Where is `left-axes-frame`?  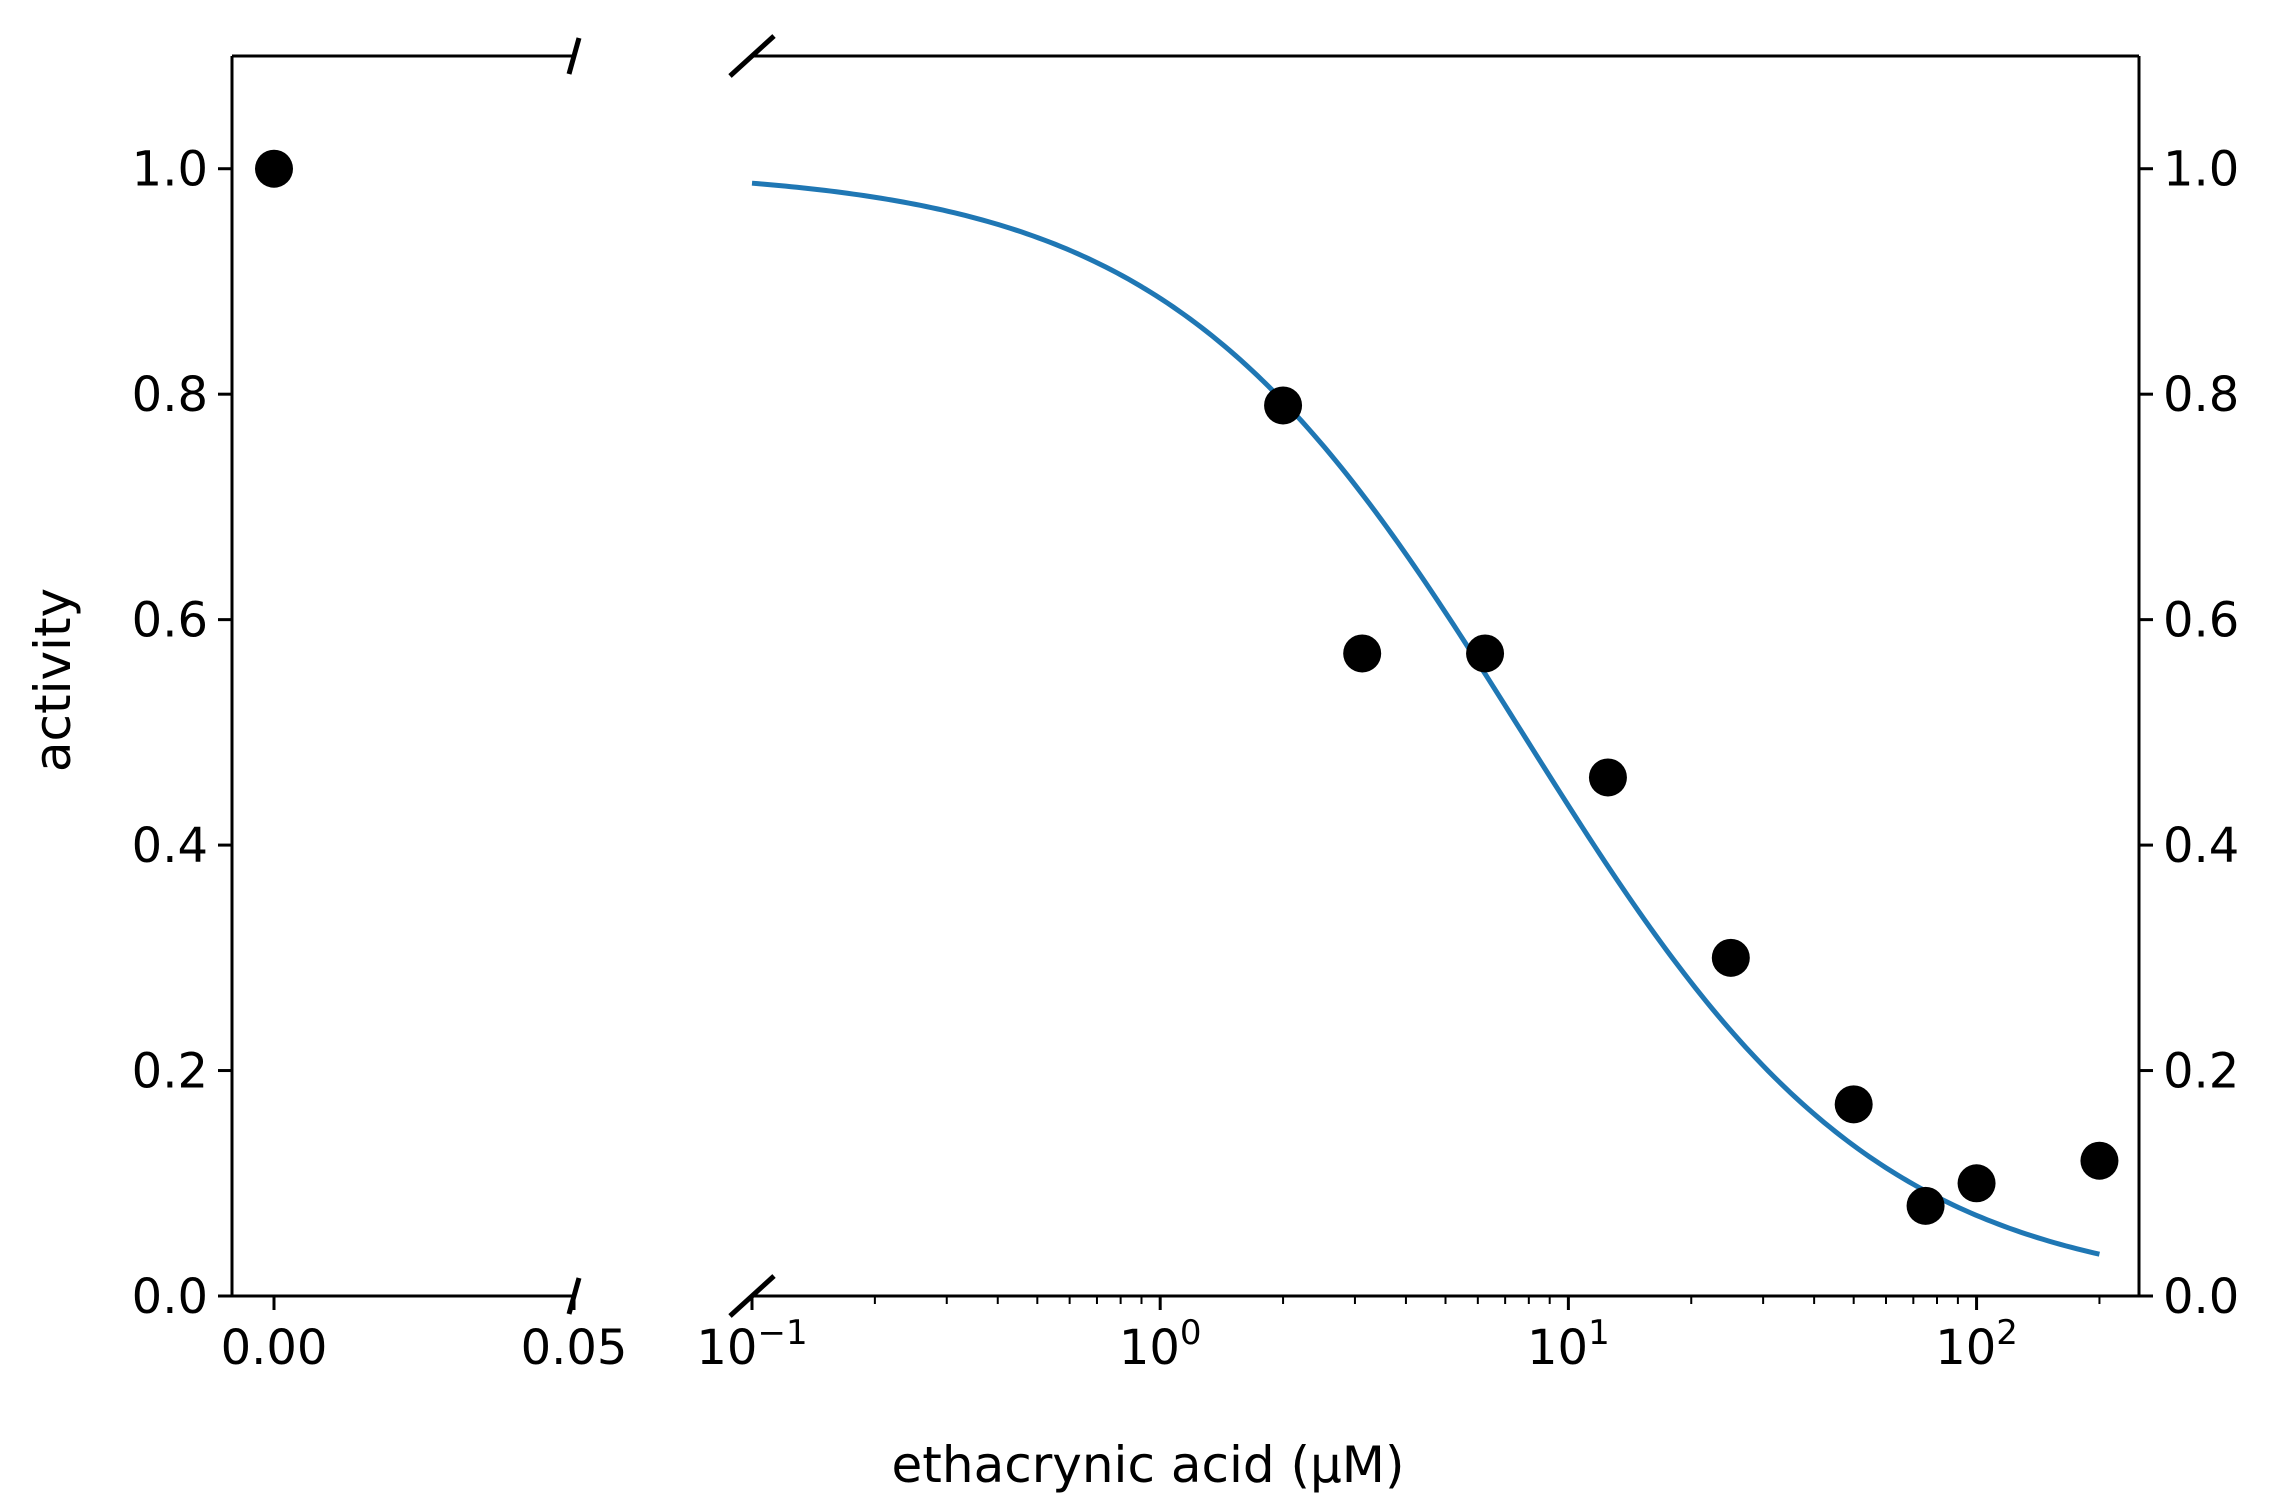 left-axes-frame is located at coordinates (402, 676).